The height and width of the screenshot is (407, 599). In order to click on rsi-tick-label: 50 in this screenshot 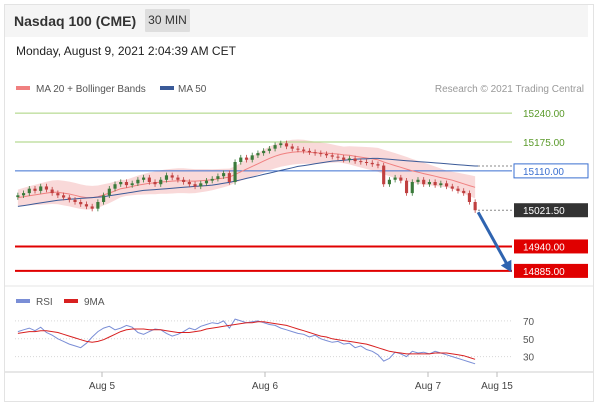, I will do `click(529, 340)`.